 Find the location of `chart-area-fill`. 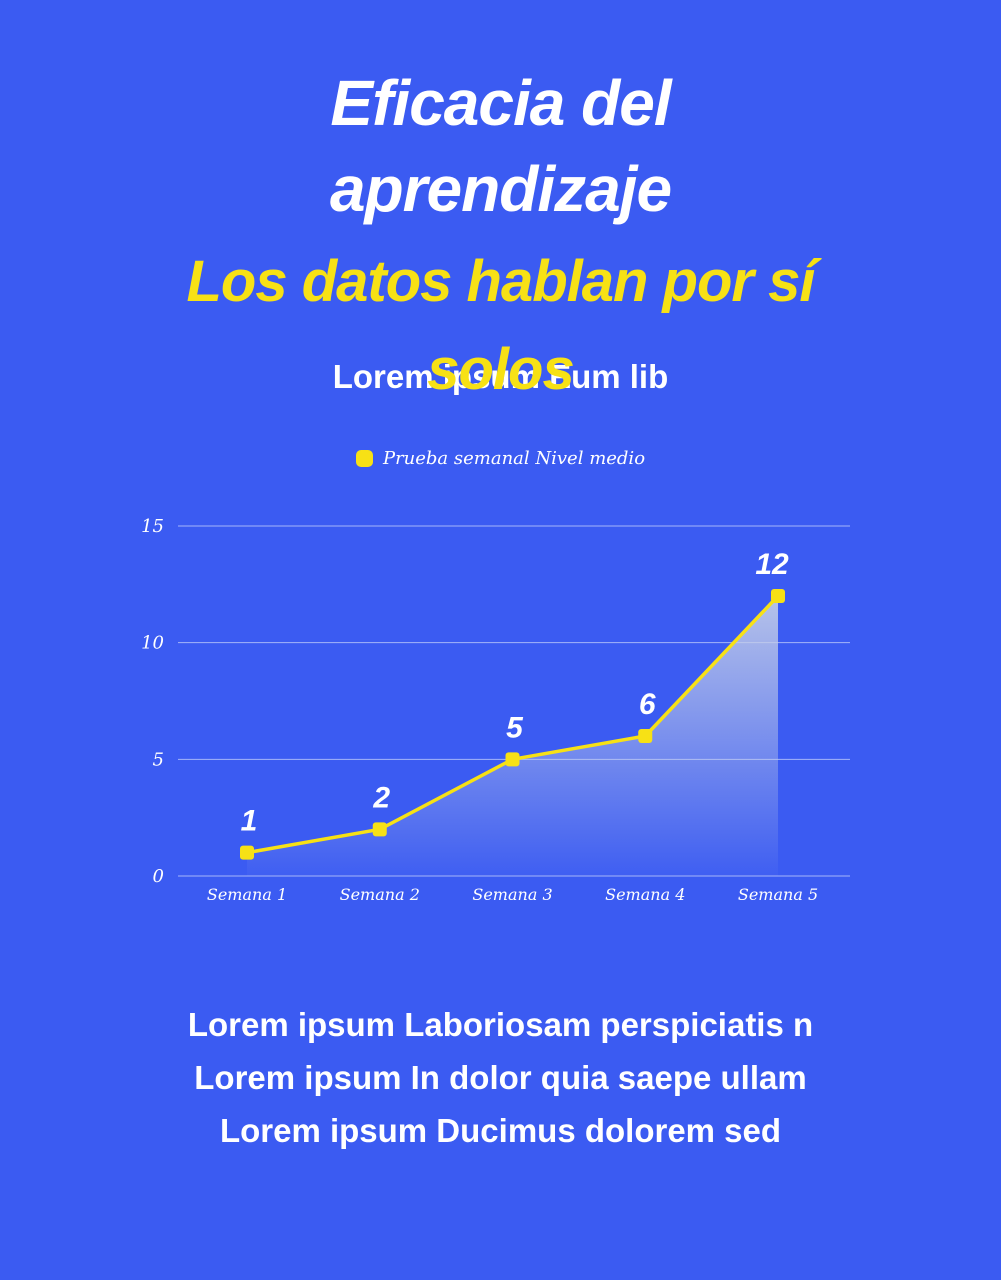

chart-area-fill is located at coordinates (512, 736).